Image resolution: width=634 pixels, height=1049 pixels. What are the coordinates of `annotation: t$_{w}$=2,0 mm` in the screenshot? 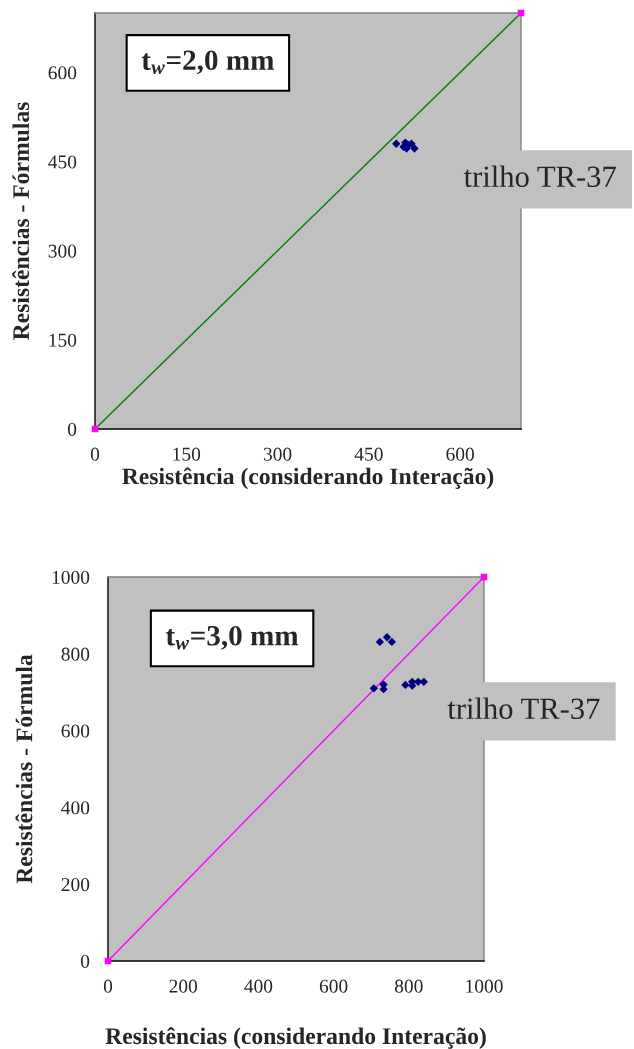 It's located at (207, 62).